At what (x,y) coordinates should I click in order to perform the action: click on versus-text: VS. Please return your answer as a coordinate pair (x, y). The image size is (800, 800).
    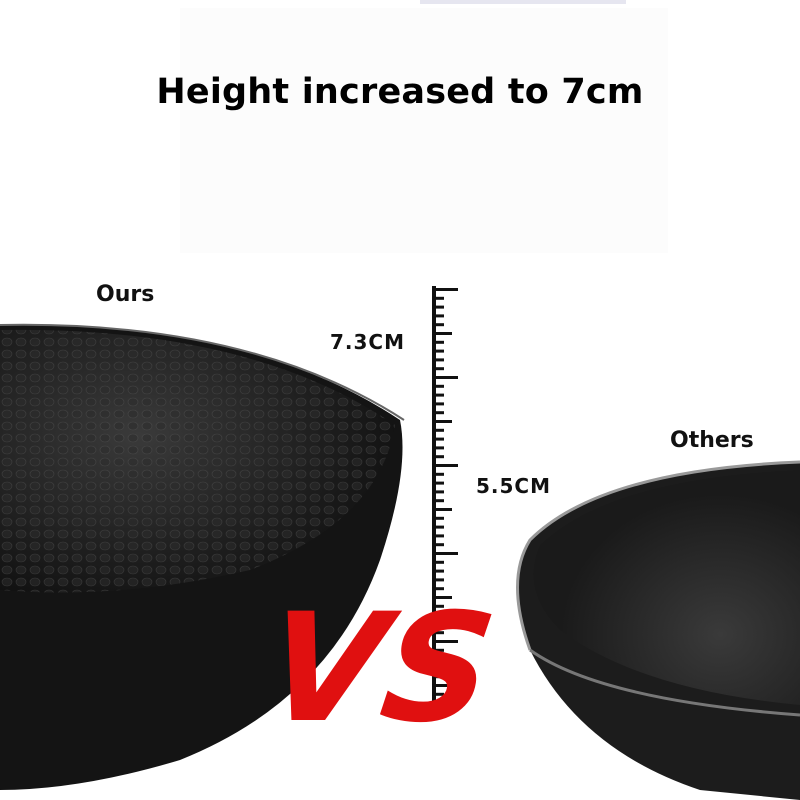
    Looking at the image, I should click on (380, 668).